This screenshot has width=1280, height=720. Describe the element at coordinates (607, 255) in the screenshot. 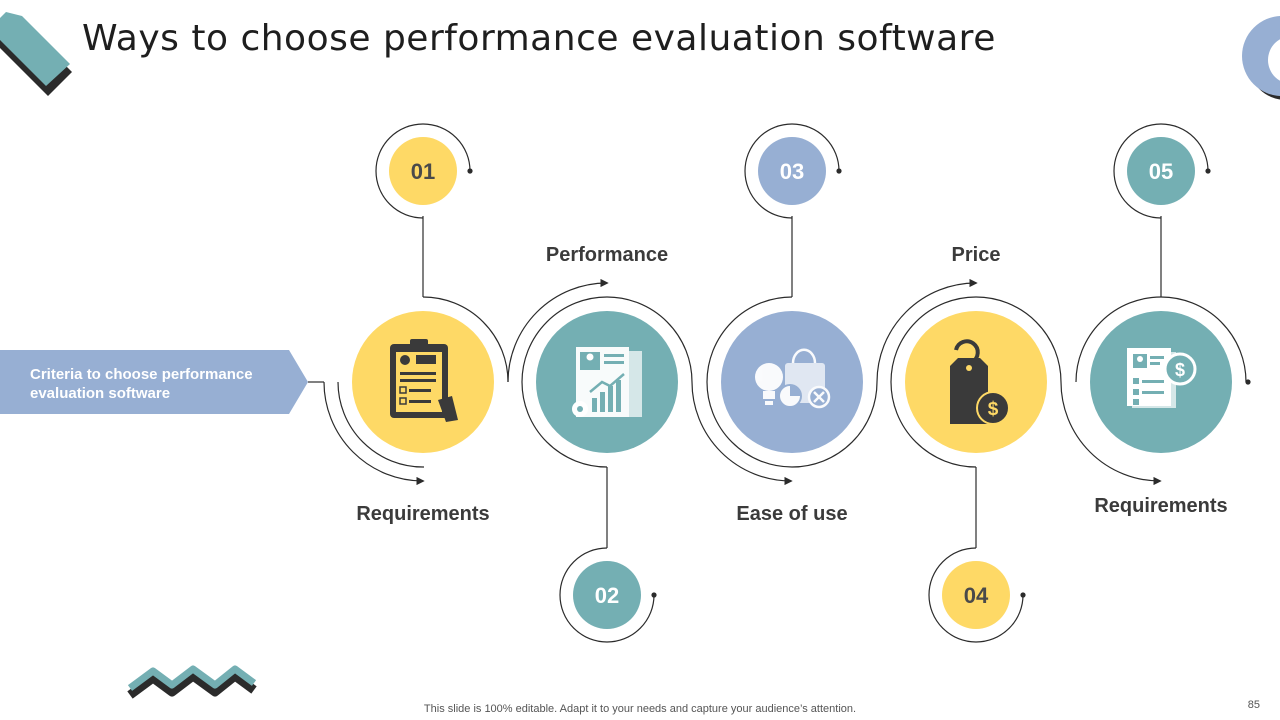

I see `step-02-label: Performance` at that location.